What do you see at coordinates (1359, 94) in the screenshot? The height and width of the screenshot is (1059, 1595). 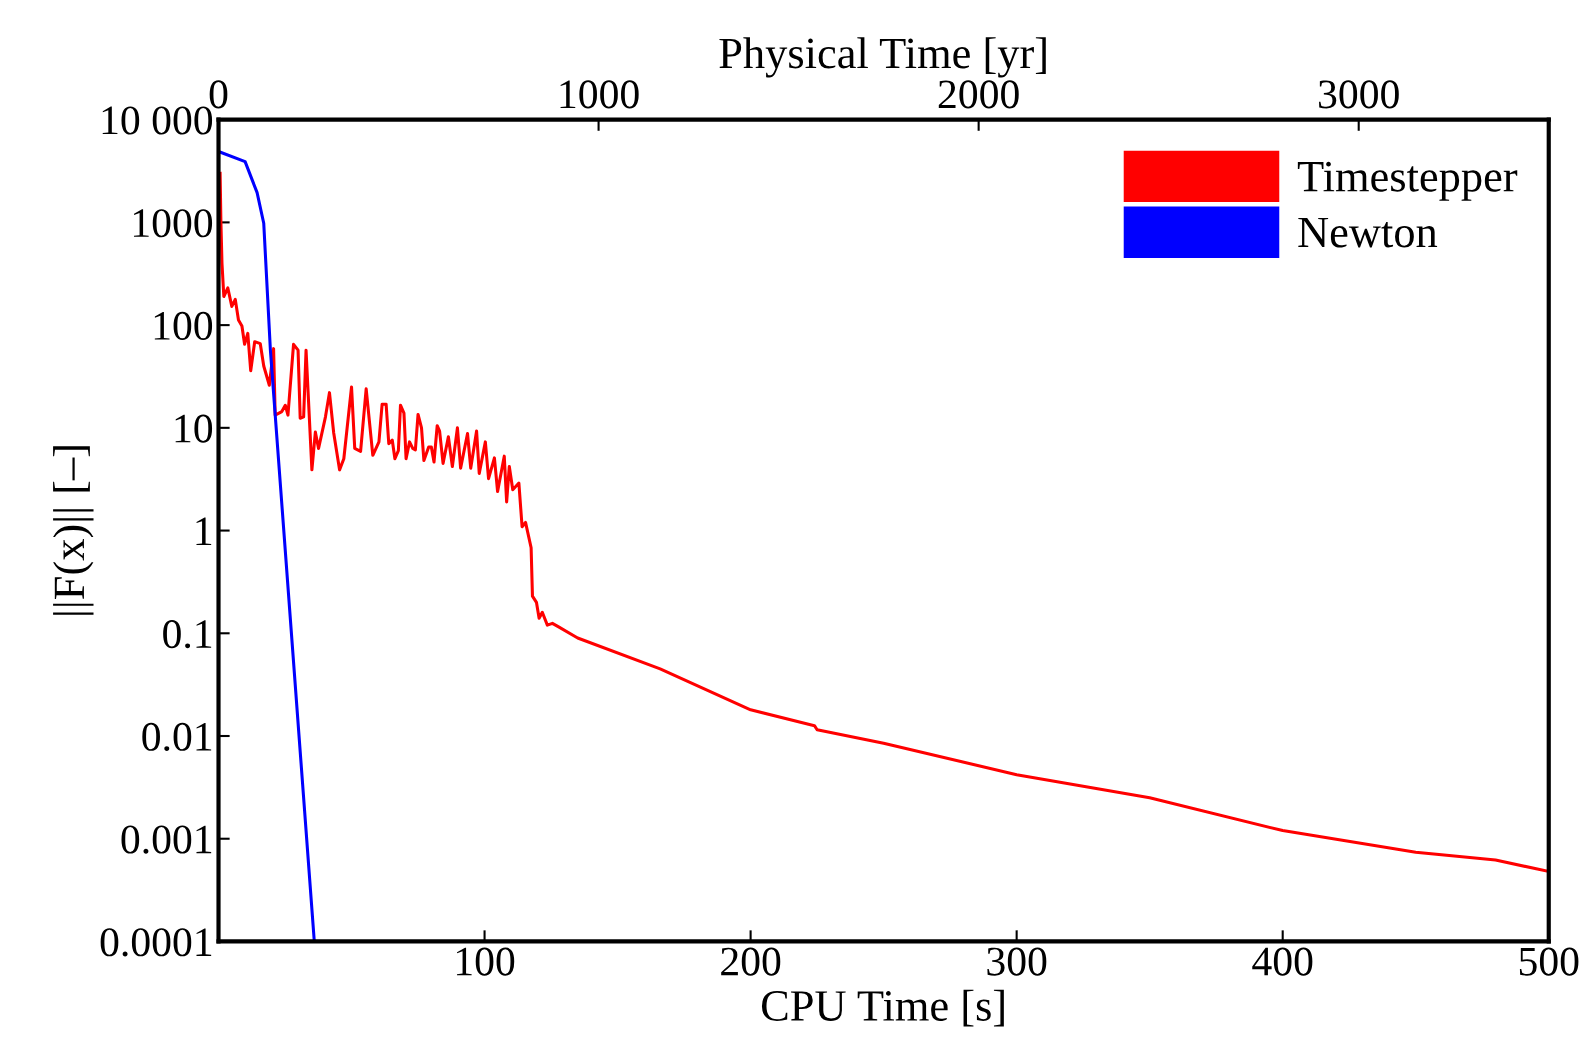 I see `x2-tick-label: 3000` at bounding box center [1359, 94].